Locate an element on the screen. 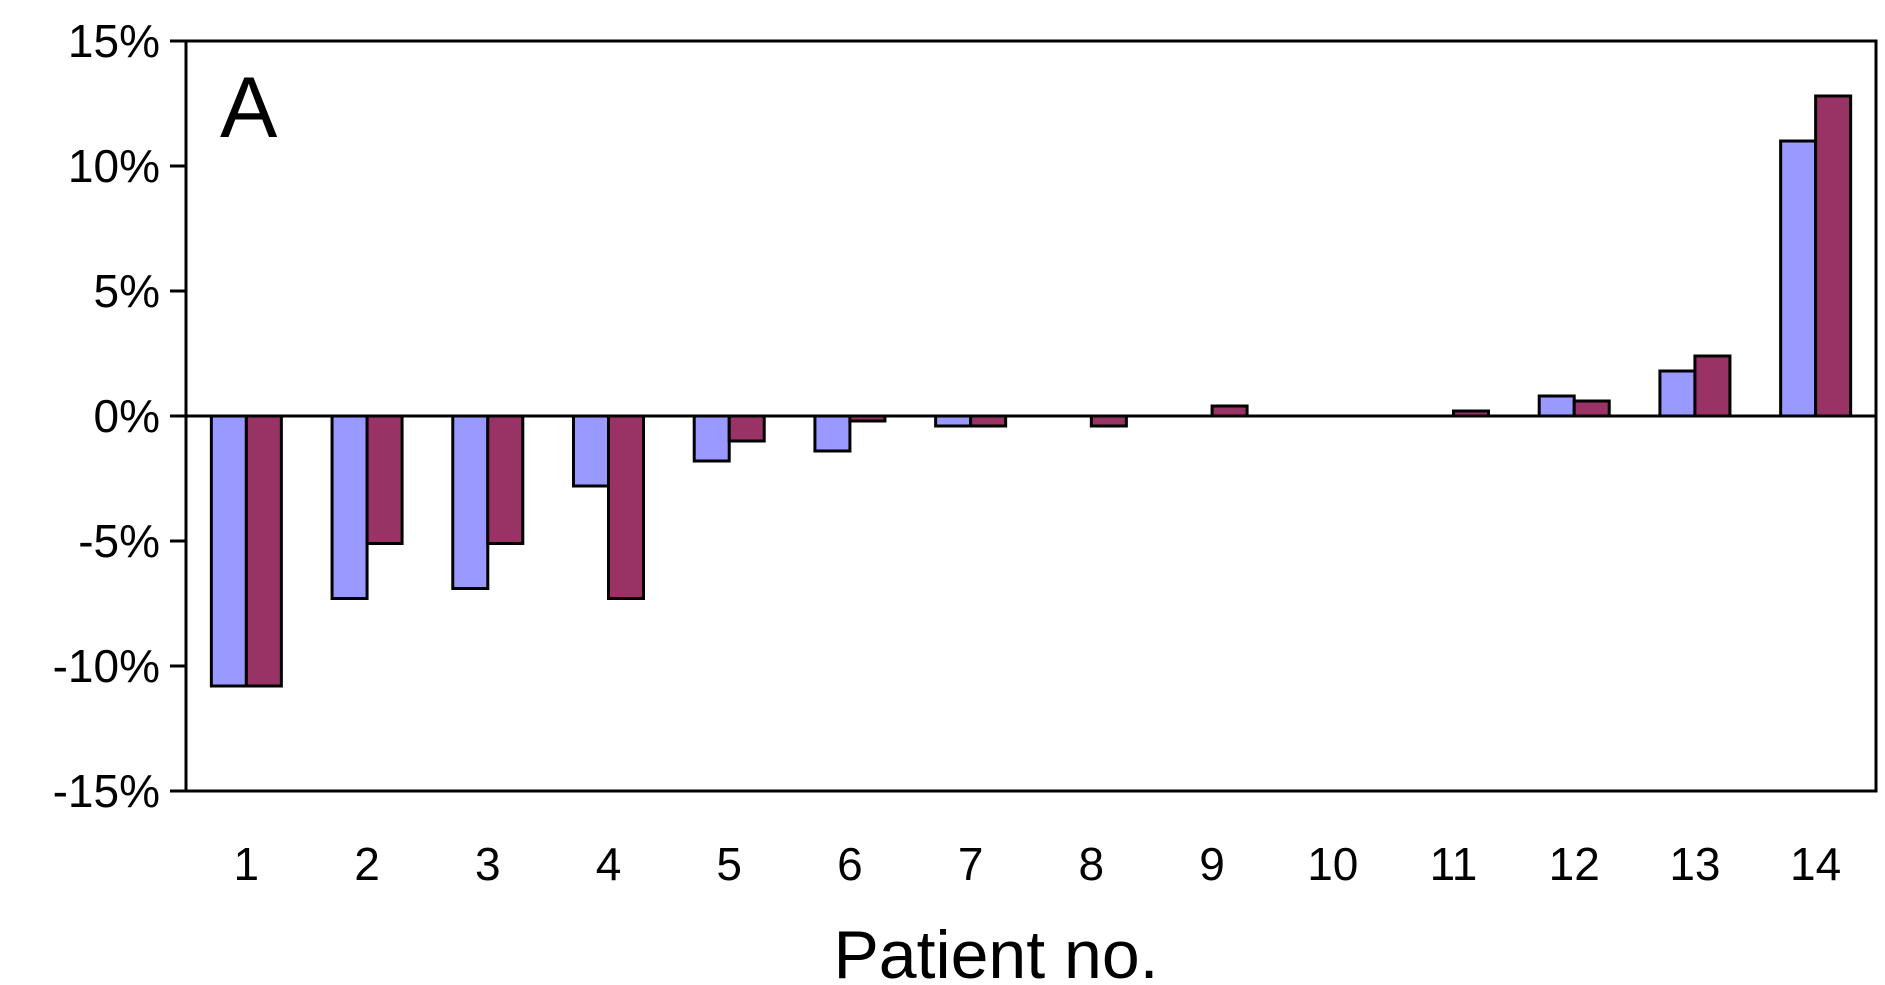  y-tick-label: -10% is located at coordinates (106, 666).